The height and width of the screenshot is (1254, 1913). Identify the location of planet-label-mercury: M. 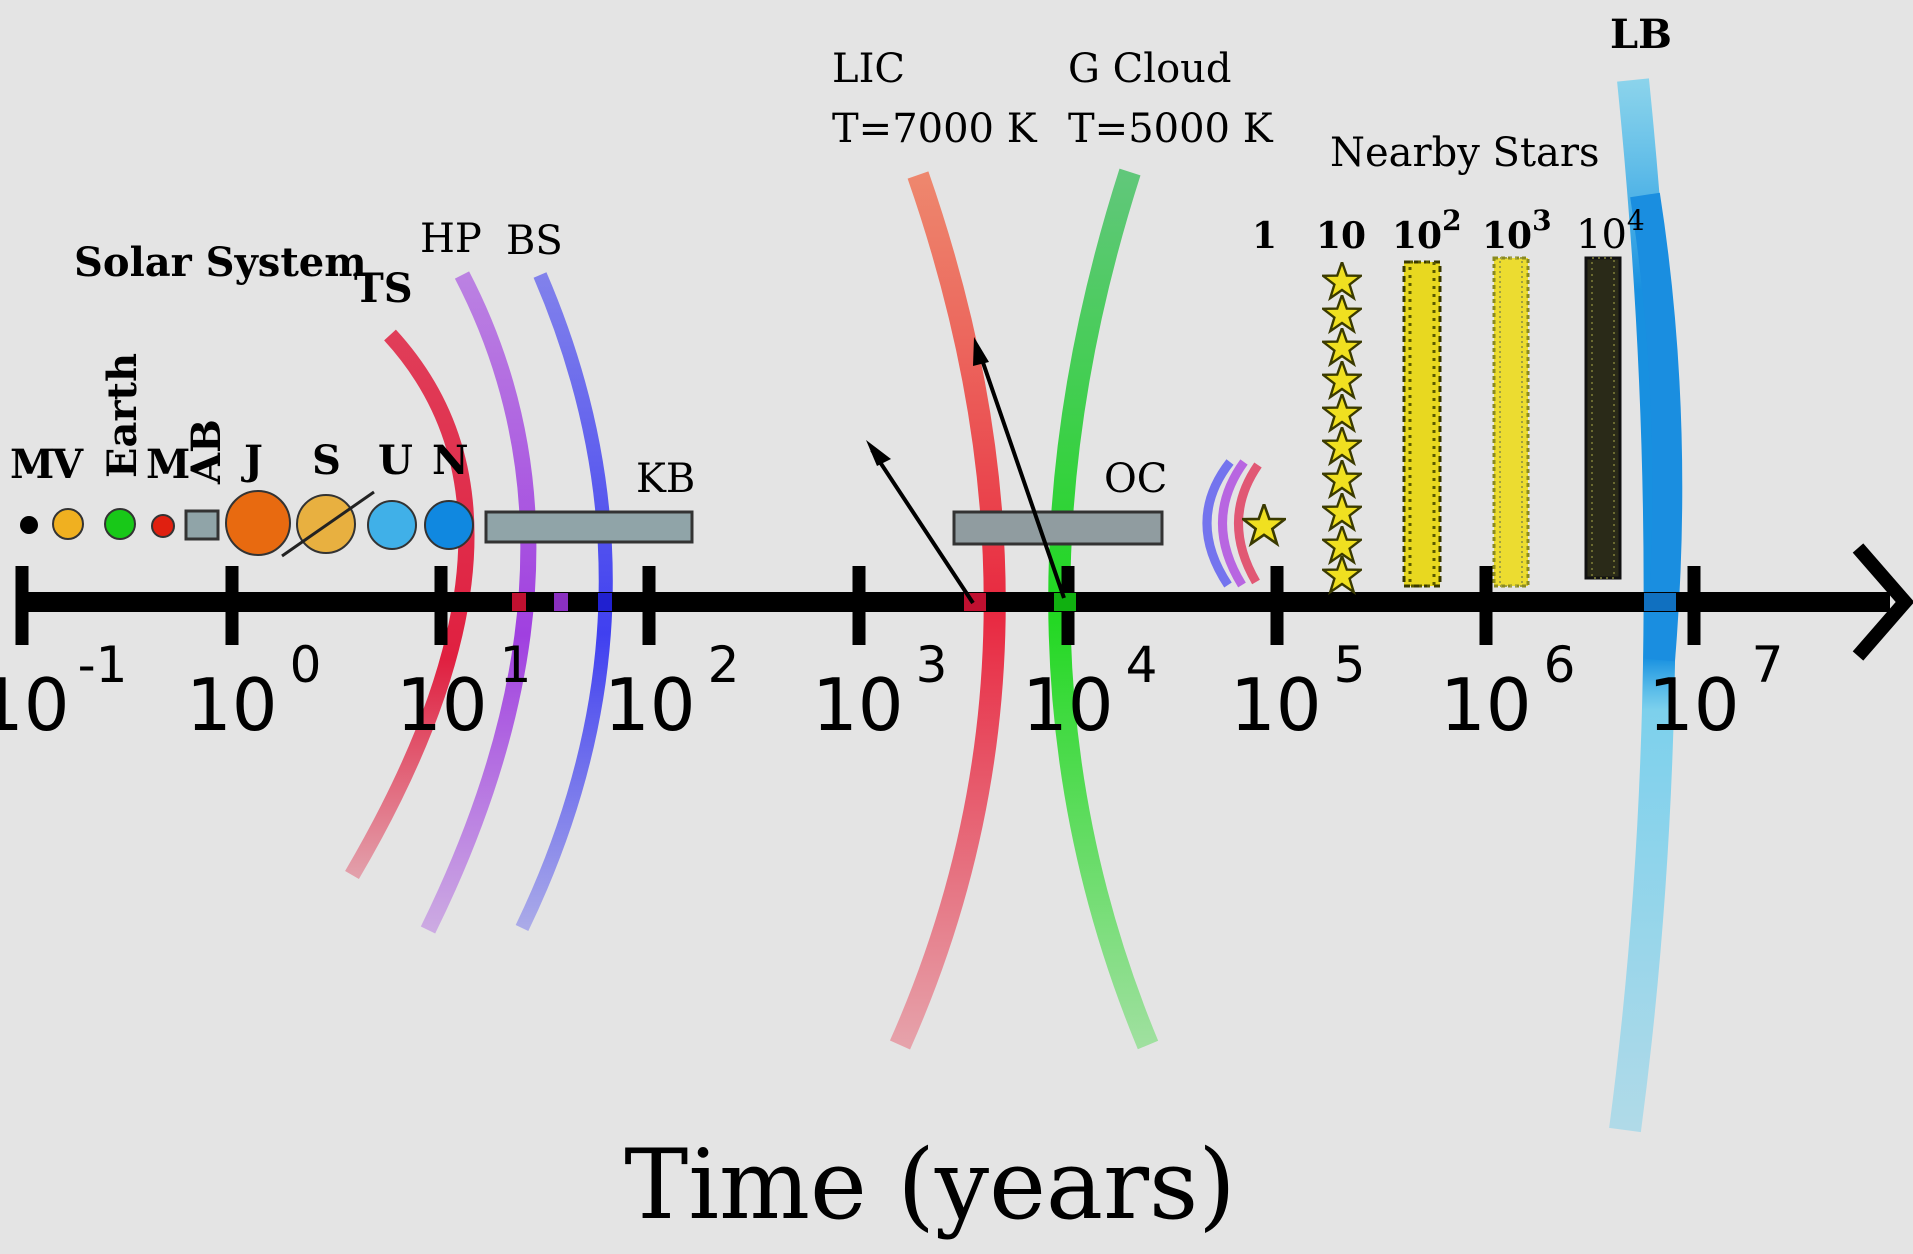
(32, 464).